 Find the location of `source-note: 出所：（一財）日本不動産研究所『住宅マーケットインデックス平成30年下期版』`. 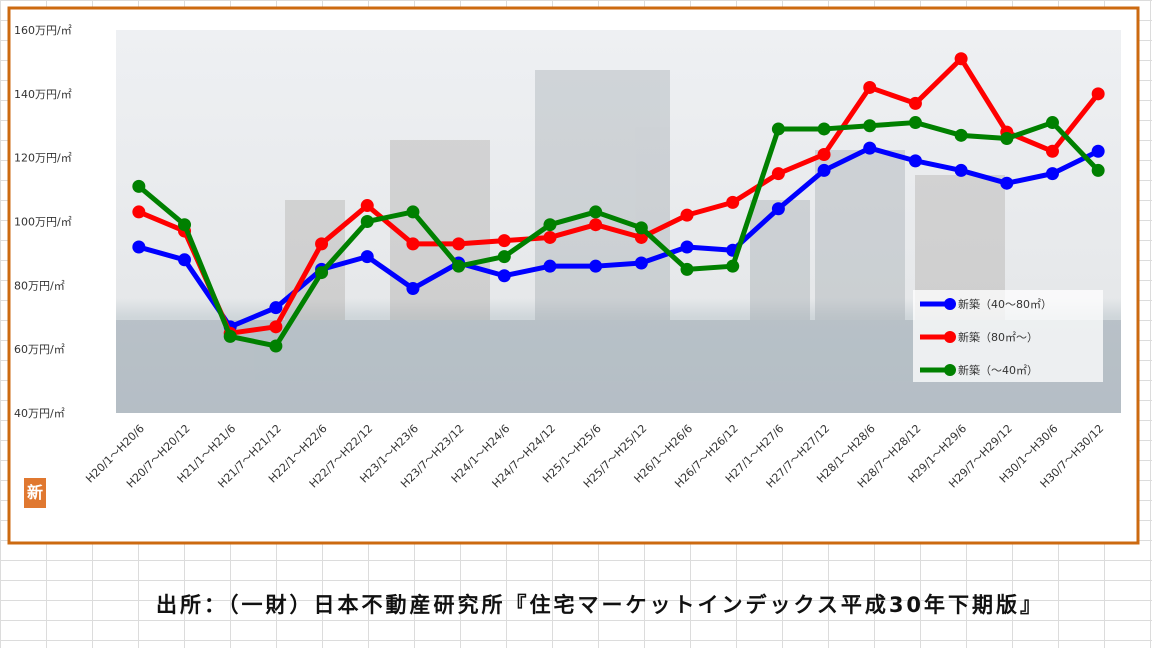

source-note: 出所：（一財）日本不動産研究所『住宅マーケットインデックス平成30年下期版』 is located at coordinates (600, 605).